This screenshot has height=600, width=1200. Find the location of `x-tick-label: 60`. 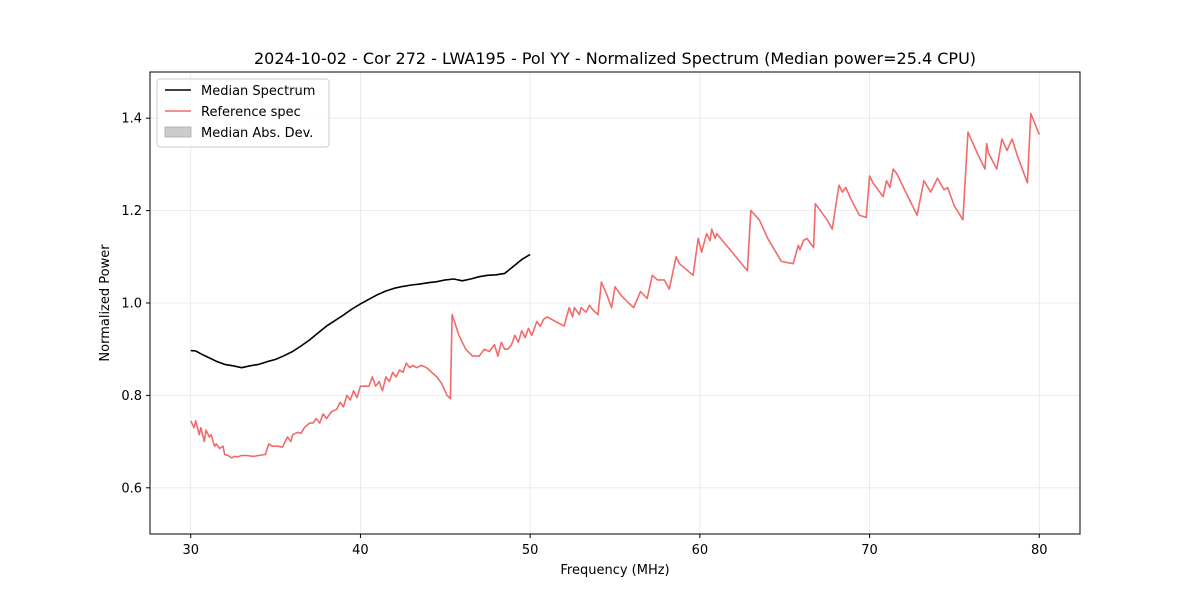

x-tick-label: 60 is located at coordinates (700, 550).